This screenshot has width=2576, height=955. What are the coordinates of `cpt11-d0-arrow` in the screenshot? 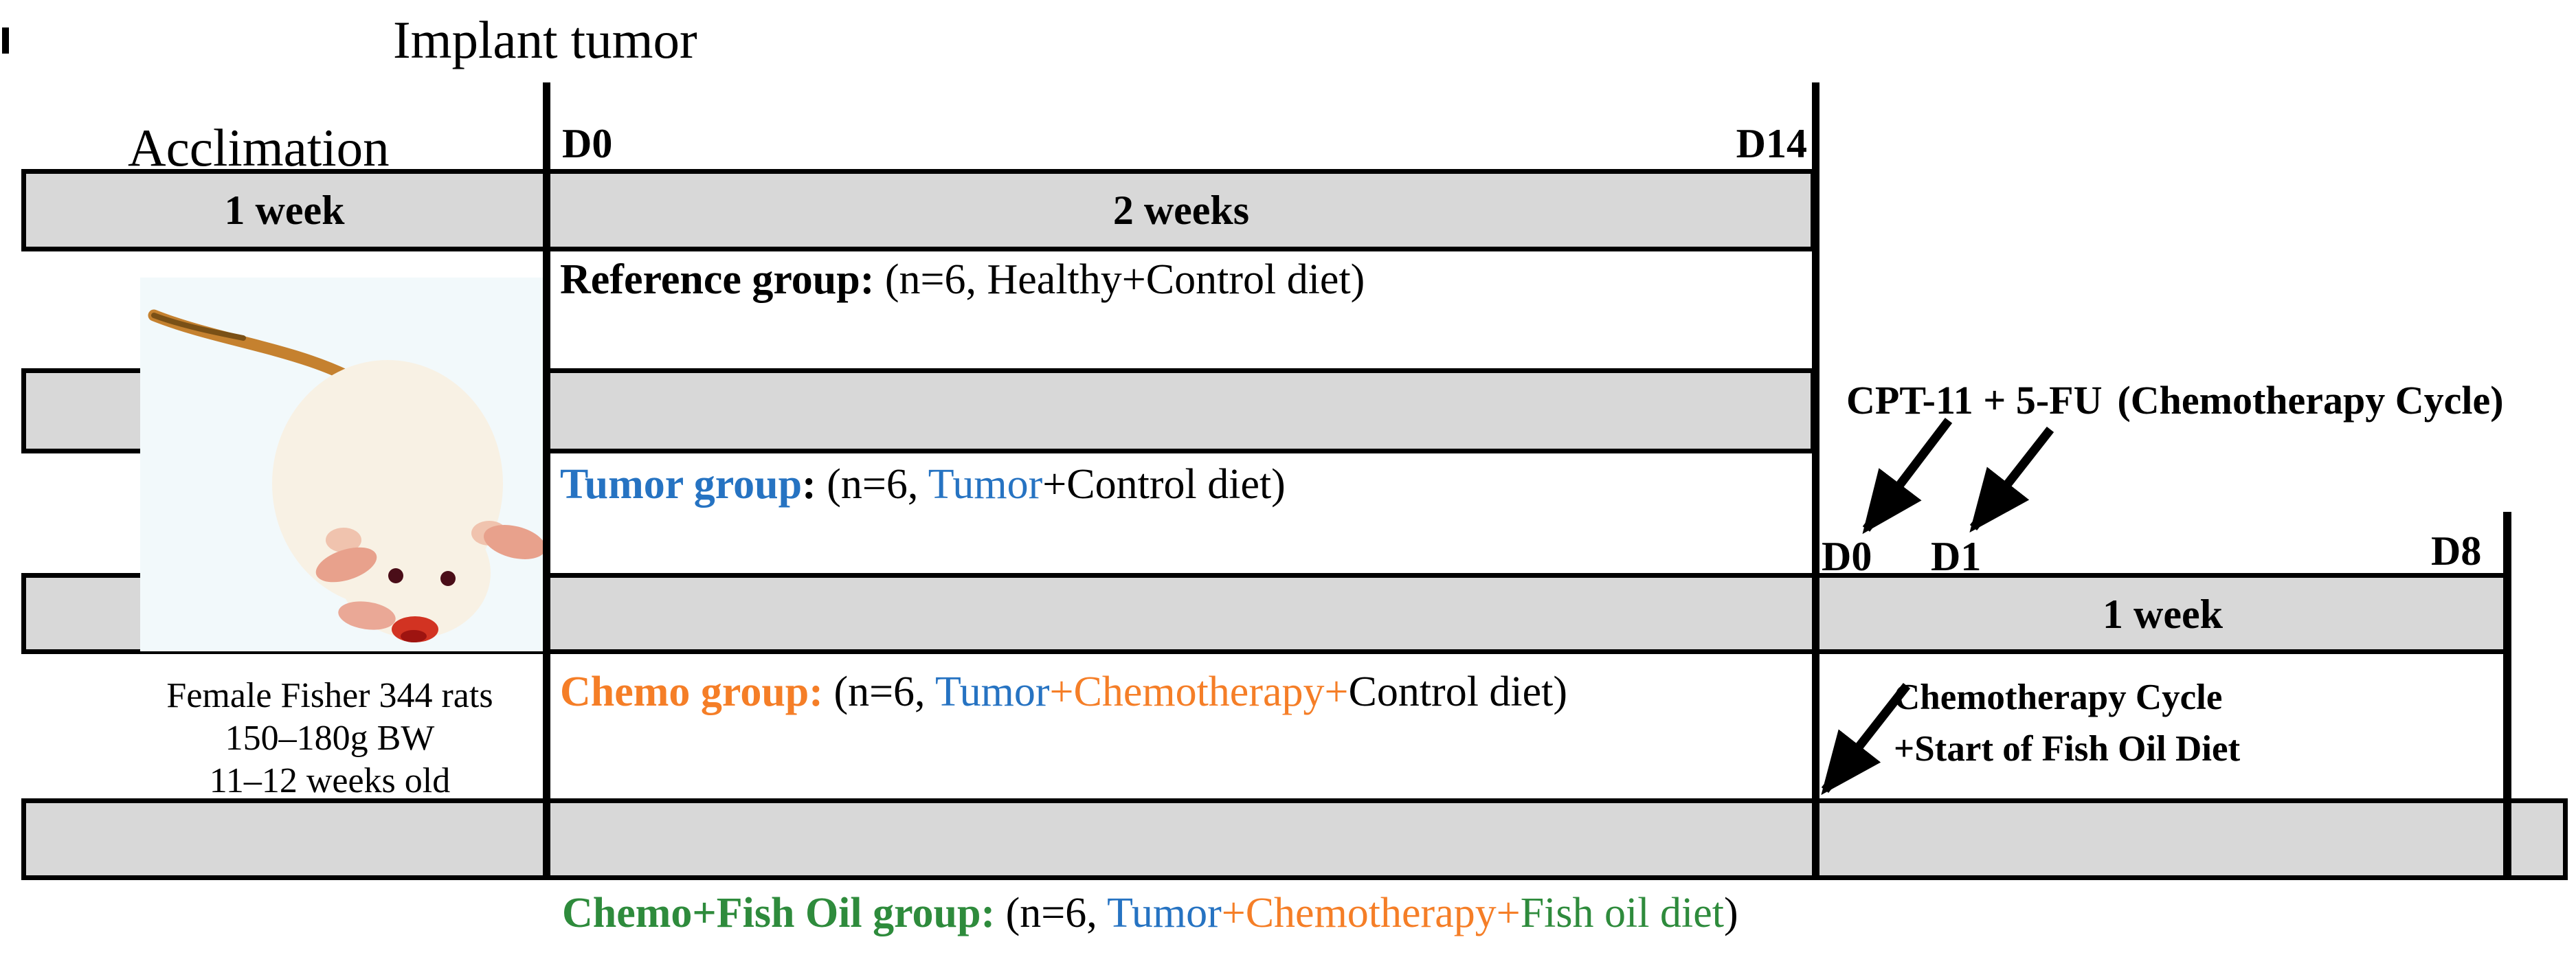 It's located at (1907, 476).